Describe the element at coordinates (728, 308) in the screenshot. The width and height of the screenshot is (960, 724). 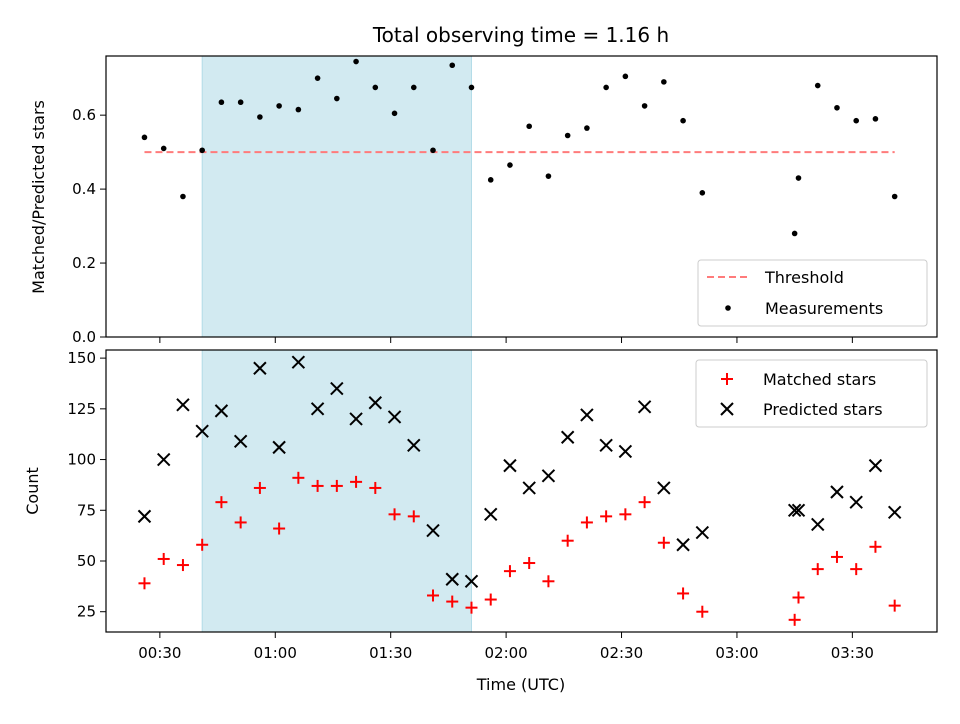
I see `legend-measurements-swatch` at that location.